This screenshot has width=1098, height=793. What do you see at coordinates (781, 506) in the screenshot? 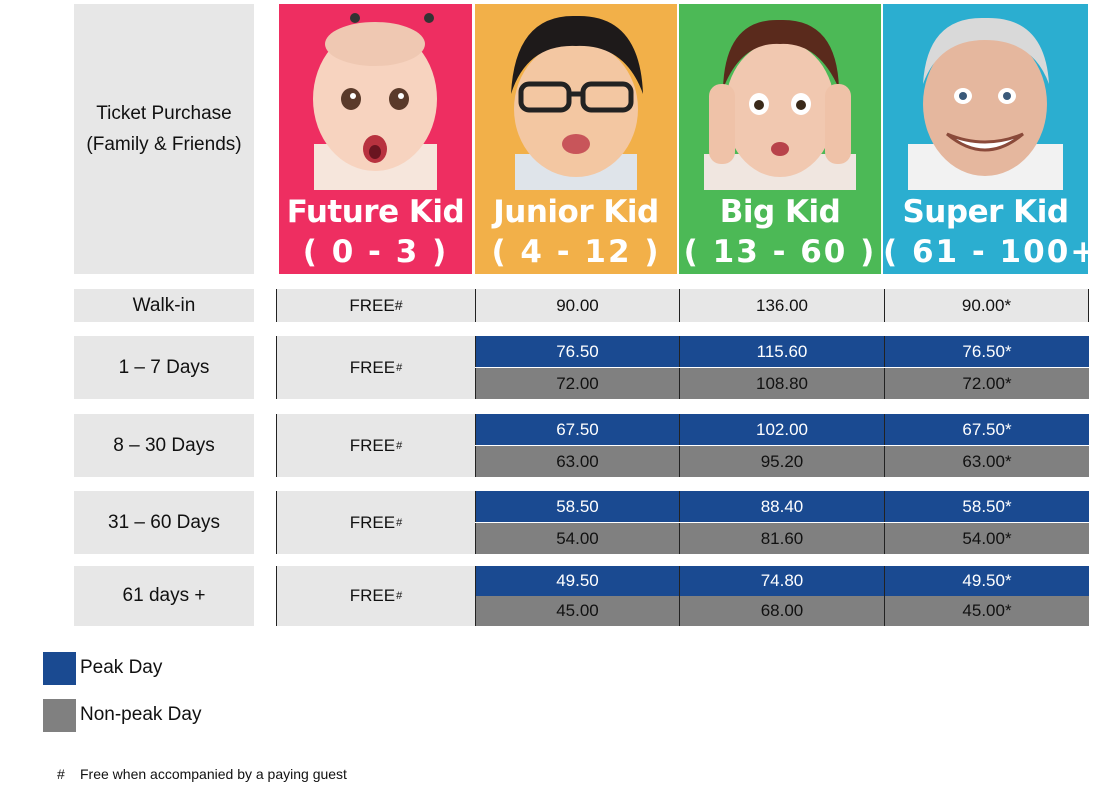
I see `row-31-60-big-peak-price: 88.40` at bounding box center [781, 506].